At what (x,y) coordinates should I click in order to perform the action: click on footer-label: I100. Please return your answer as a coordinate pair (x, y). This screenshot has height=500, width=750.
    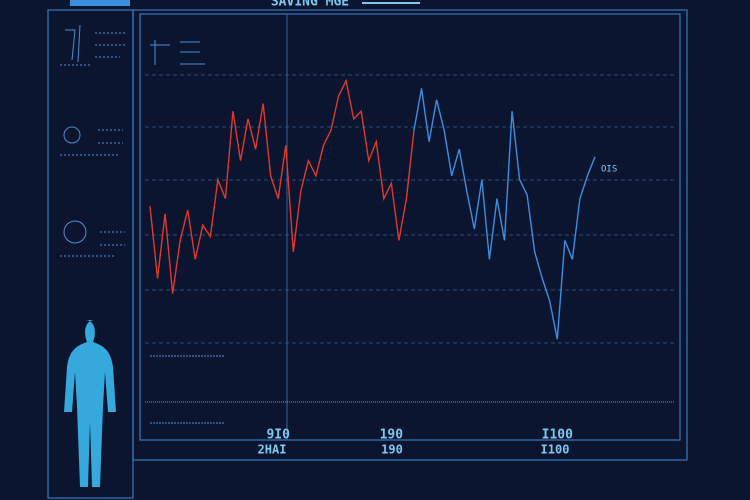
    Looking at the image, I should click on (555, 450).